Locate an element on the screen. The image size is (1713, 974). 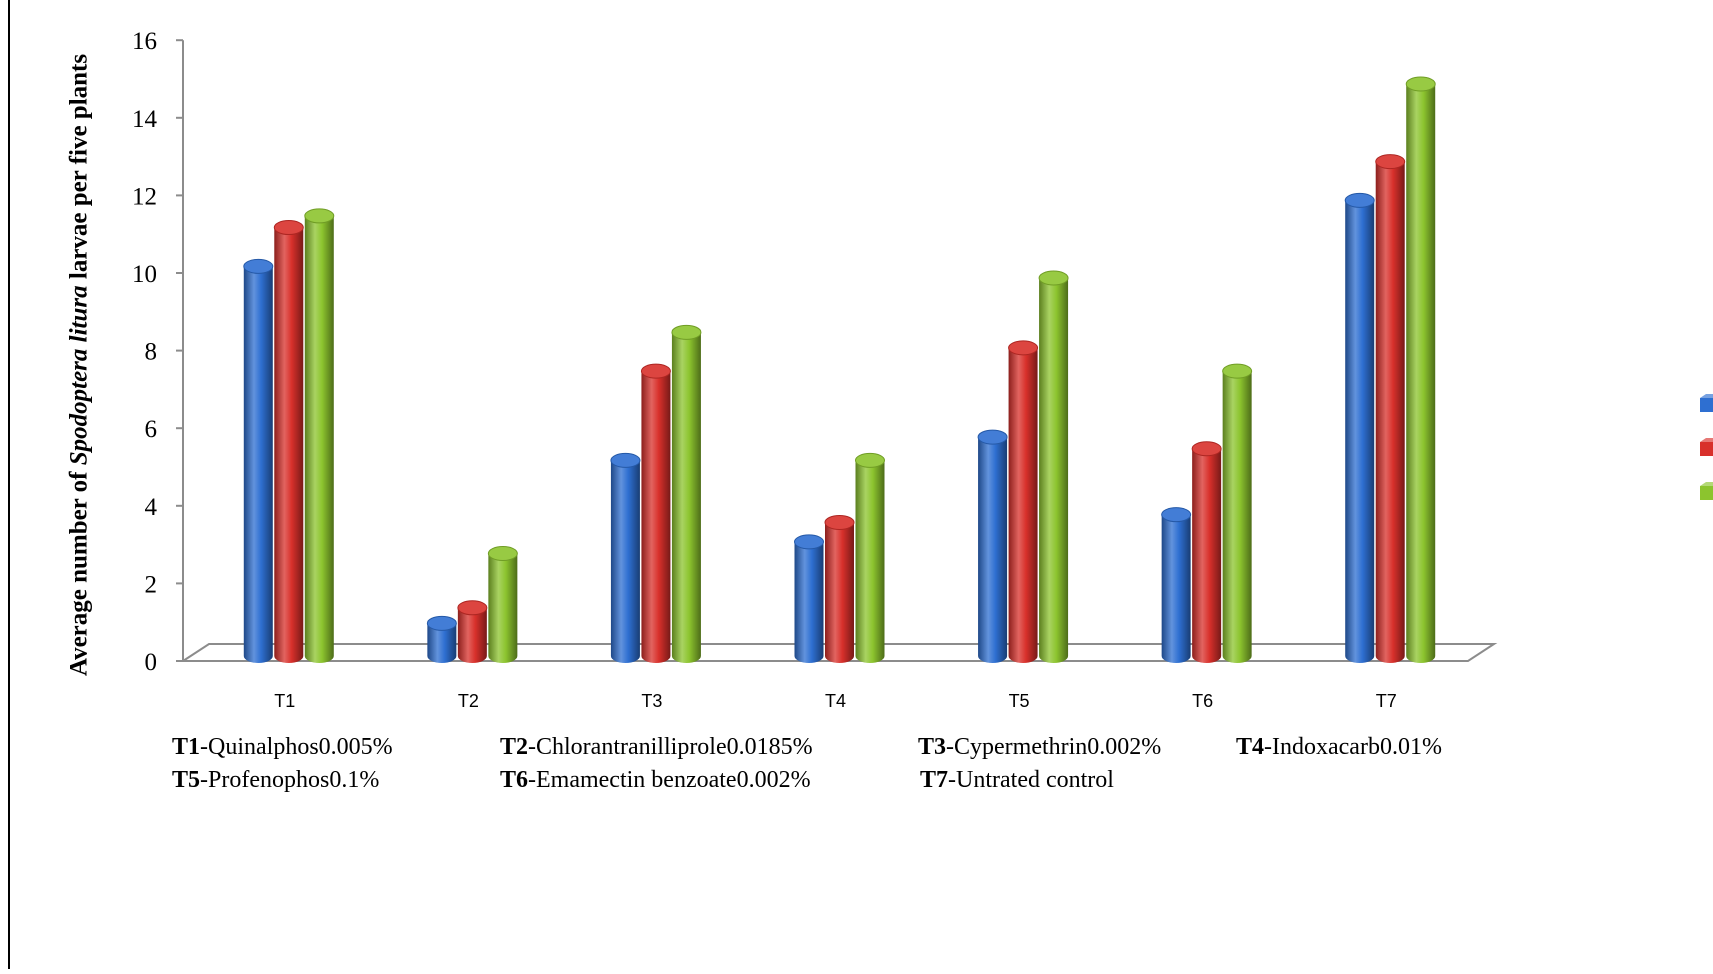
bar-T6-series1 is located at coordinates (1176, 588).